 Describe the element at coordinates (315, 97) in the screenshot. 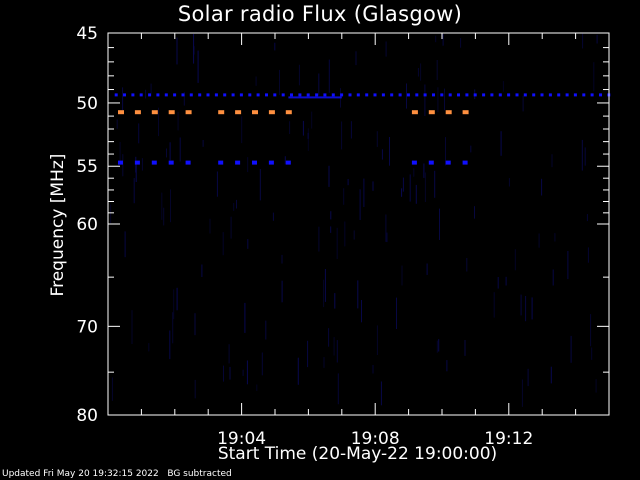

I see `band-segment` at that location.